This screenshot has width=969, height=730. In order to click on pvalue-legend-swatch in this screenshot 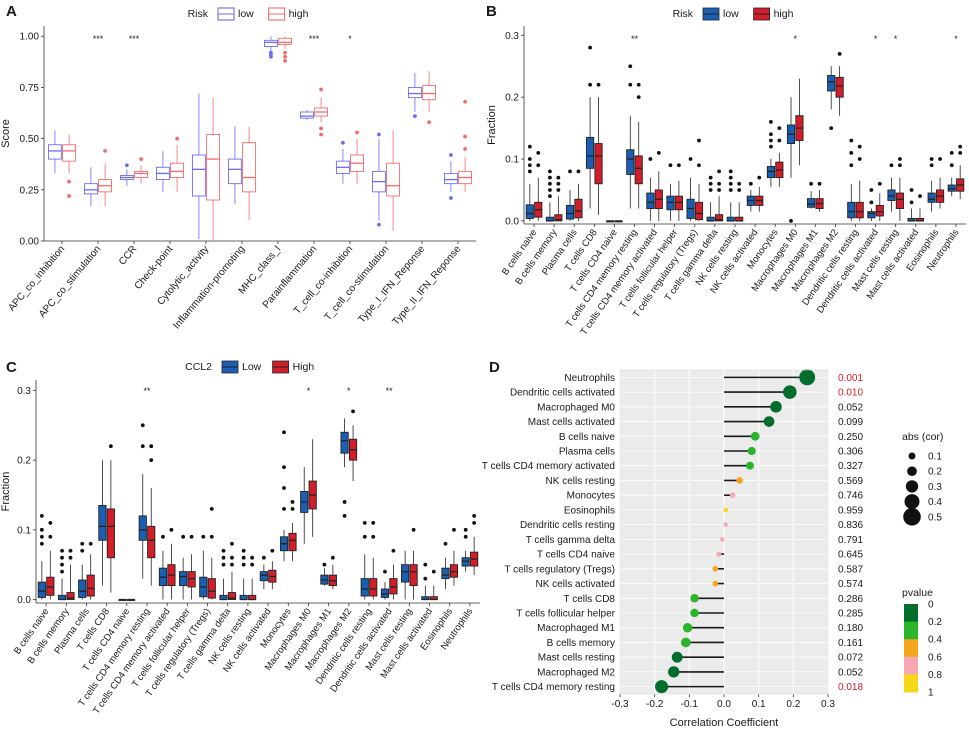, I will do `click(911, 665)`.